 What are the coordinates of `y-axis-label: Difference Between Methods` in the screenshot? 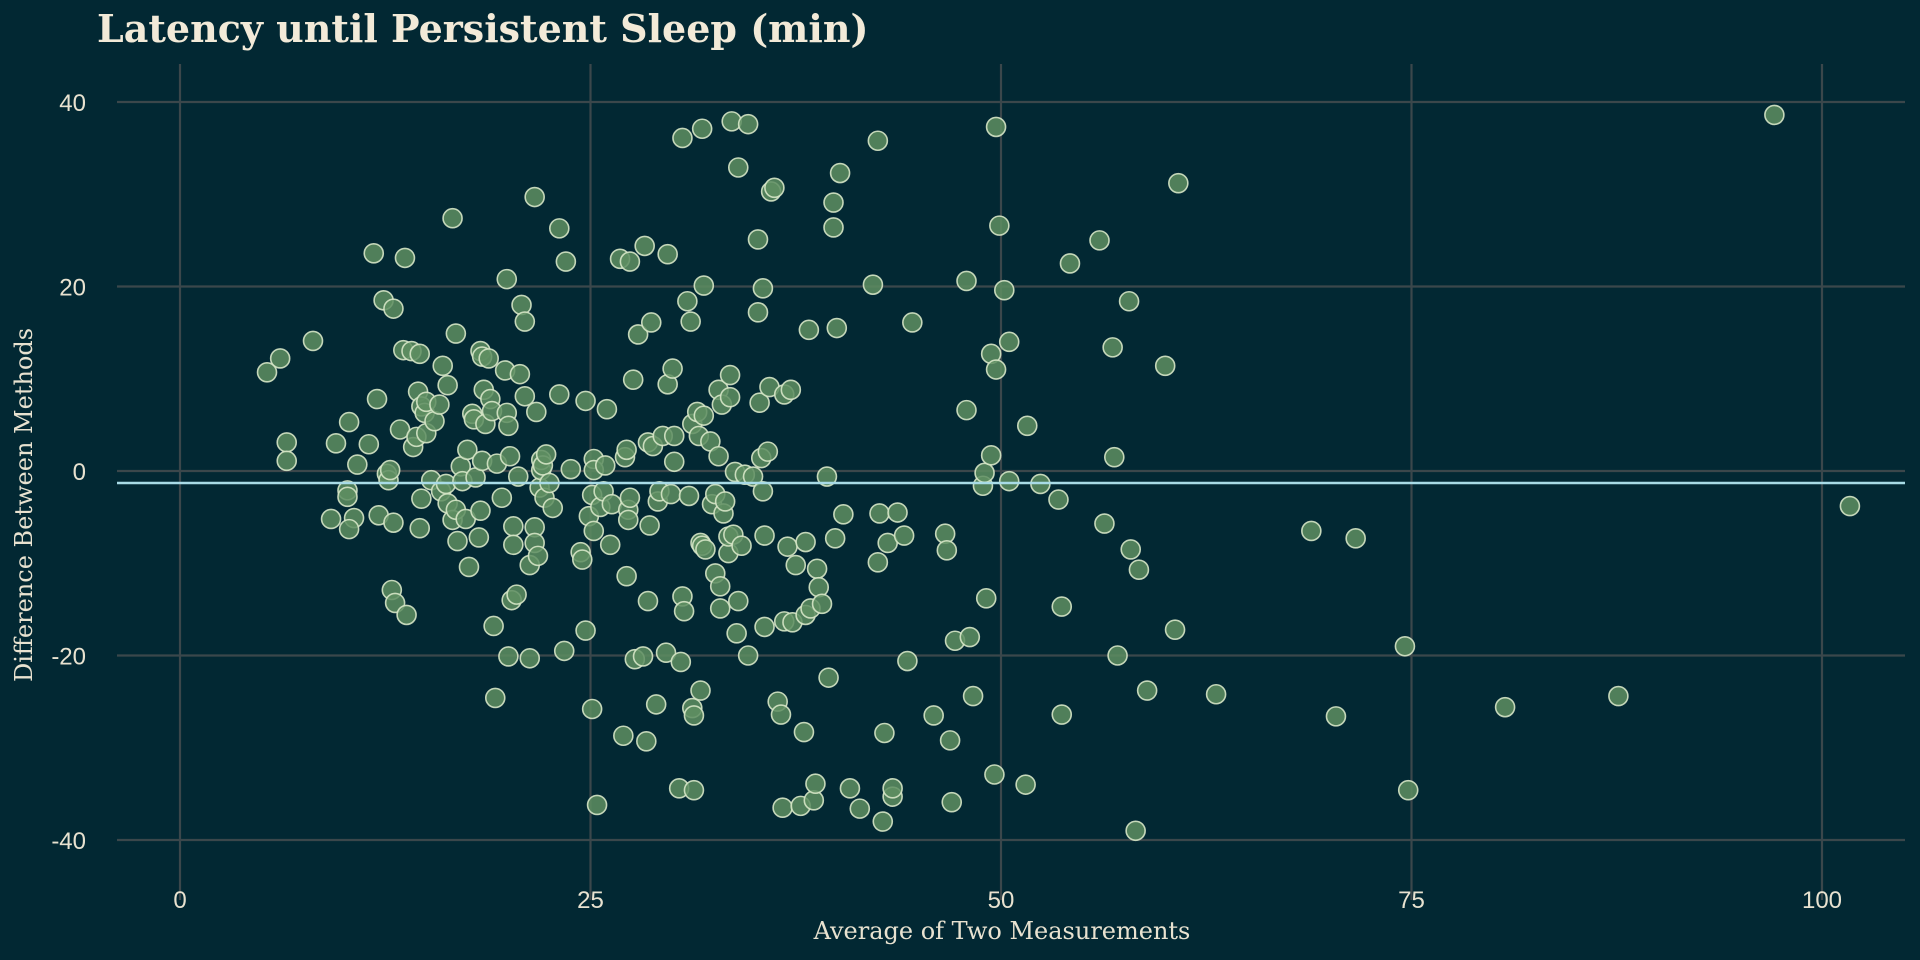 It's located at (24, 505).